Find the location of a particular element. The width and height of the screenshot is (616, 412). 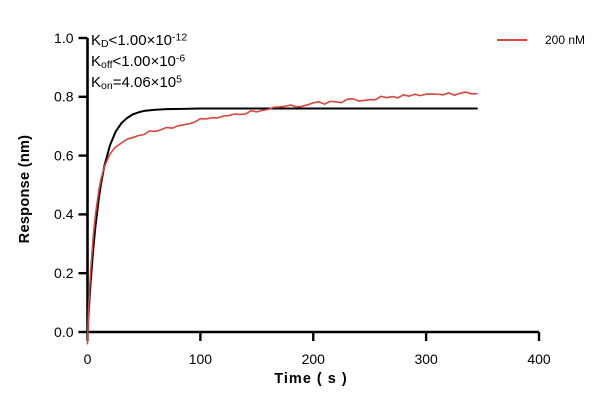

x-tick-label: 200 is located at coordinates (314, 359).